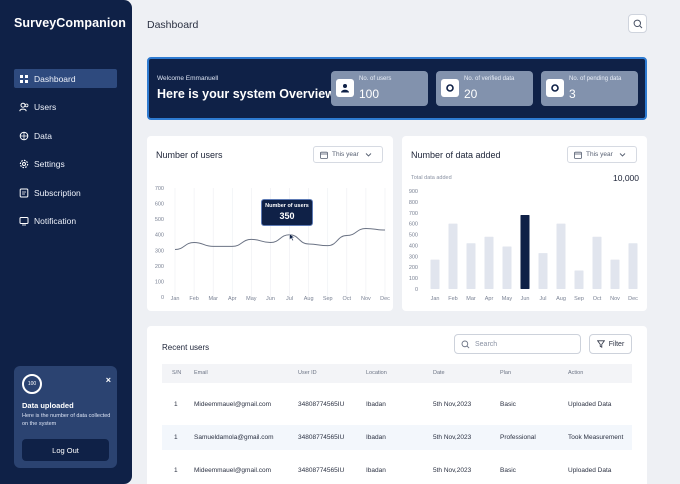 The image size is (680, 484). What do you see at coordinates (637, 23) in the screenshot?
I see `header-search-button` at bounding box center [637, 23].